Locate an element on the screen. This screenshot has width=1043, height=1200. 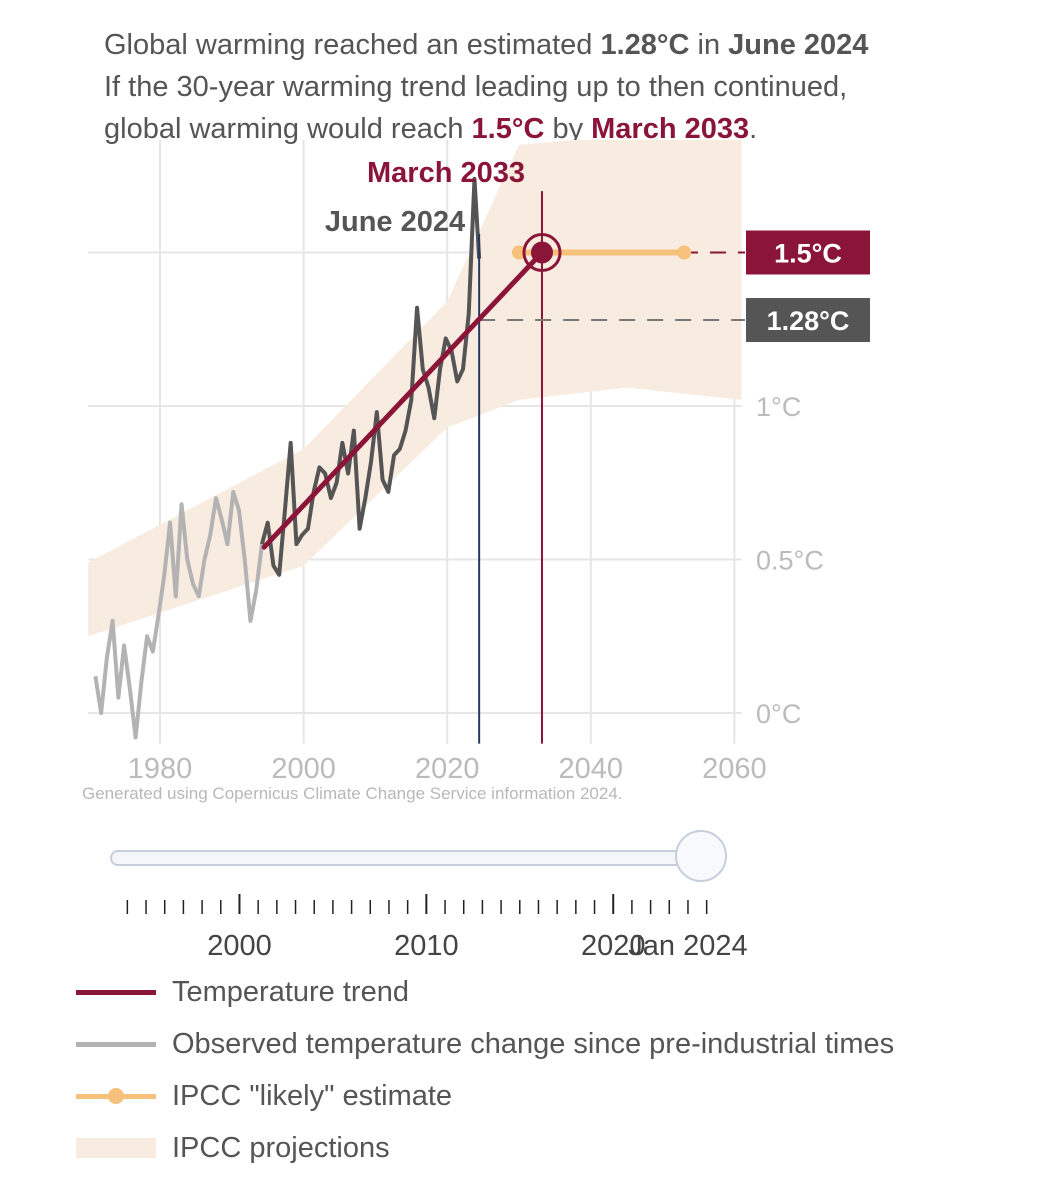
year-slider is located at coordinates (430, 857).